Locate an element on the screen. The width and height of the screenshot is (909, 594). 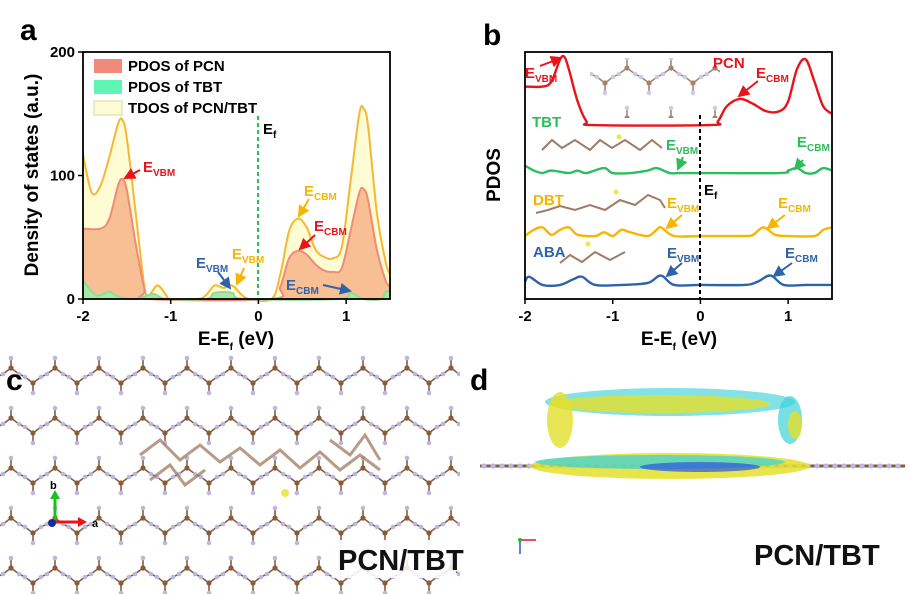
annotation-cbm-tdos: ECBM is located at coordinates (320, 193).